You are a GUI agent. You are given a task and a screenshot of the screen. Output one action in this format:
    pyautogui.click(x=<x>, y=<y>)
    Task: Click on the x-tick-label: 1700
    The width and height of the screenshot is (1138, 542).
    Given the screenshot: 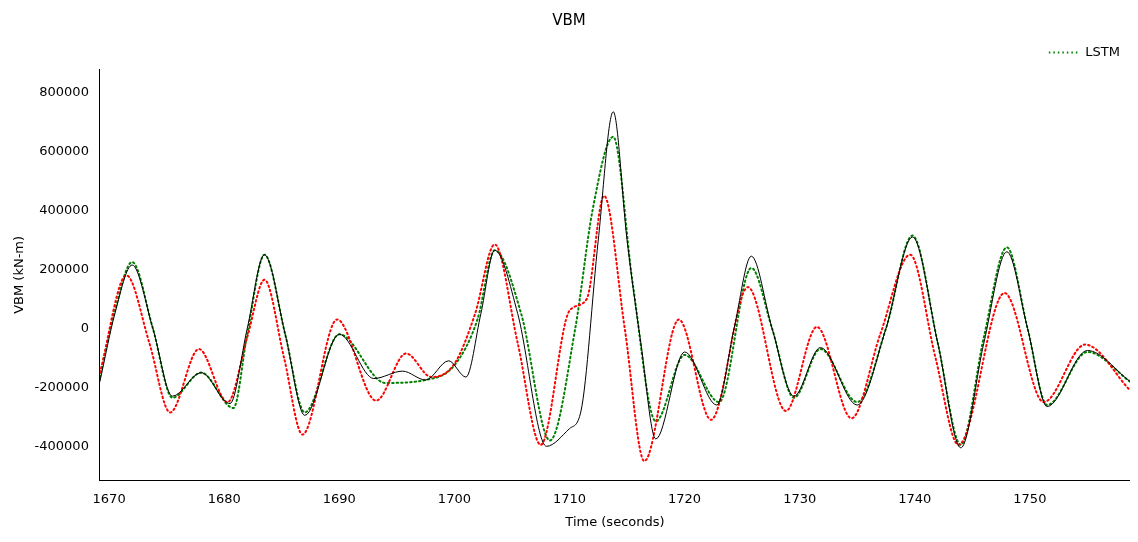 What is the action you would take?
    pyautogui.click(x=454, y=498)
    